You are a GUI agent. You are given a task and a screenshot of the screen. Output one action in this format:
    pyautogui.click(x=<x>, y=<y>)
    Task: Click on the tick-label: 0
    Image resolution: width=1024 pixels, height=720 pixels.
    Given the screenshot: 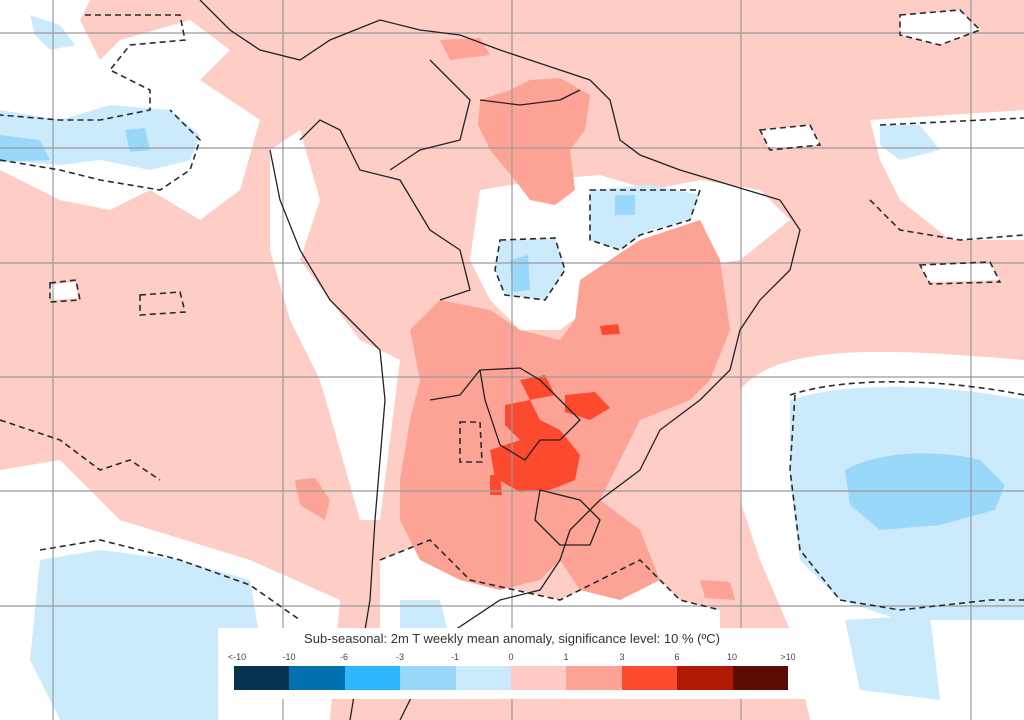 What is the action you would take?
    pyautogui.click(x=511, y=657)
    